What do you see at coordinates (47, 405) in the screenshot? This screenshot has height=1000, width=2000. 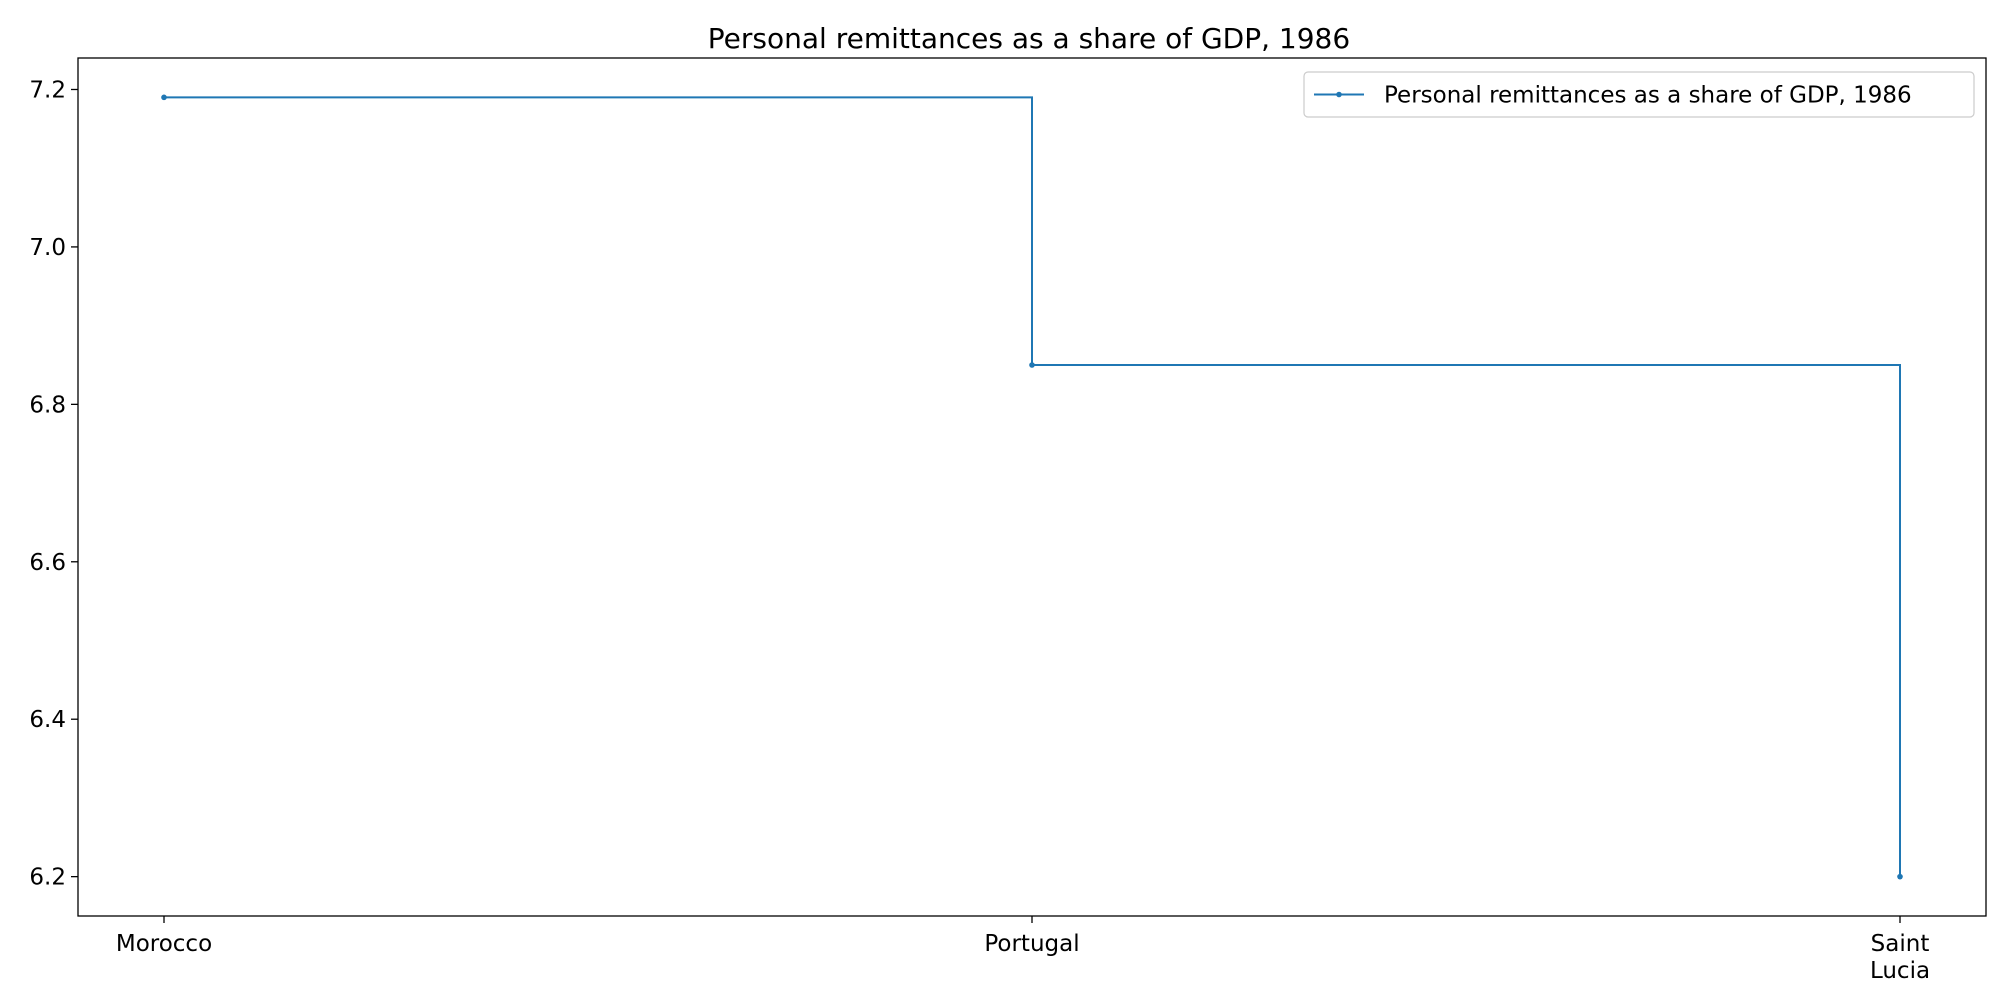 I see `y-tick-label: 6.8` at bounding box center [47, 405].